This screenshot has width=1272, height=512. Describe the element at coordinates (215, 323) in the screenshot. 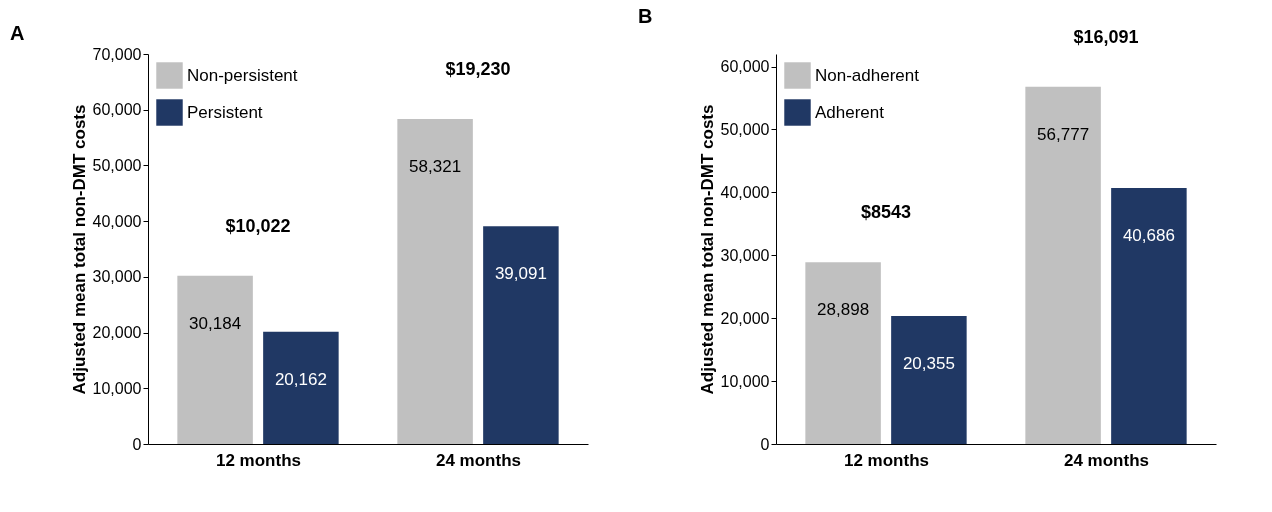

I see `data-label: 30,184` at that location.